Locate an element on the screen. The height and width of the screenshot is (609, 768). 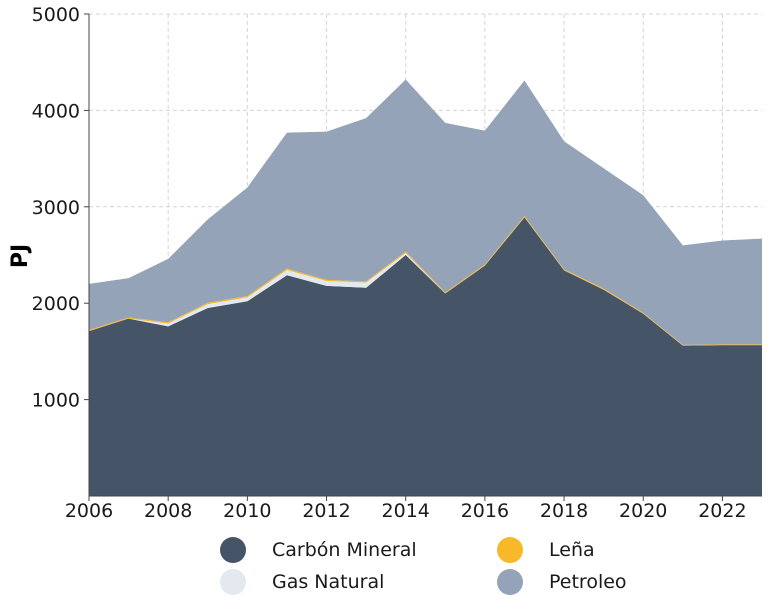
y-tick-label: 3000 is located at coordinates (56, 208).